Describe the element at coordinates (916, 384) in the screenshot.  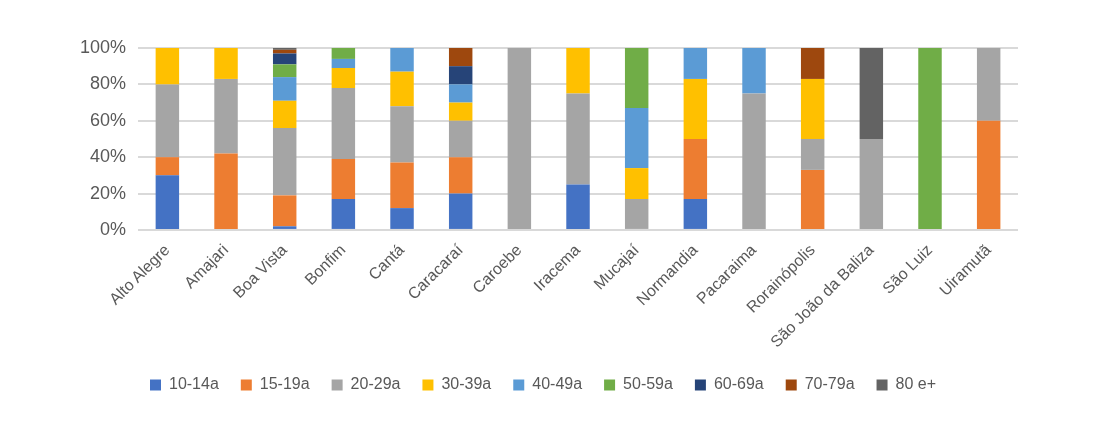
I see `legend-label: 80 e+` at that location.